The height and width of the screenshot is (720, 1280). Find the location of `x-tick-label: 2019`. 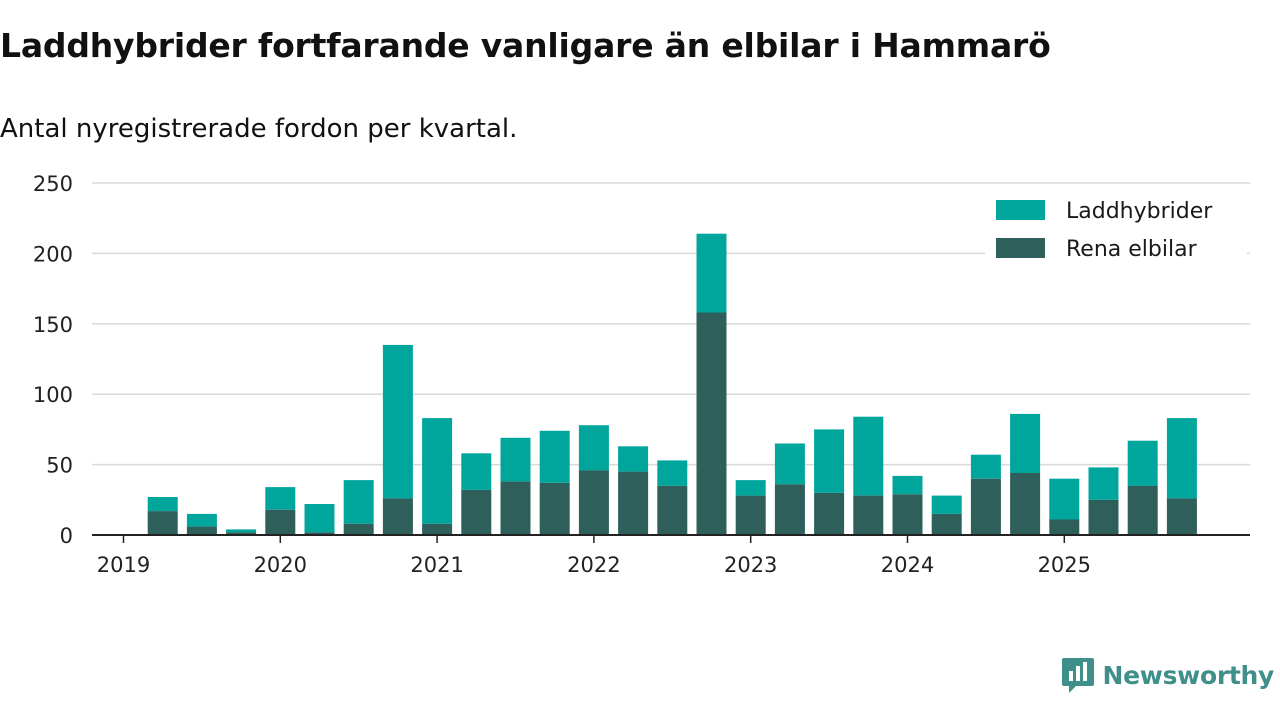

x-tick-label: 2019 is located at coordinates (123, 565).